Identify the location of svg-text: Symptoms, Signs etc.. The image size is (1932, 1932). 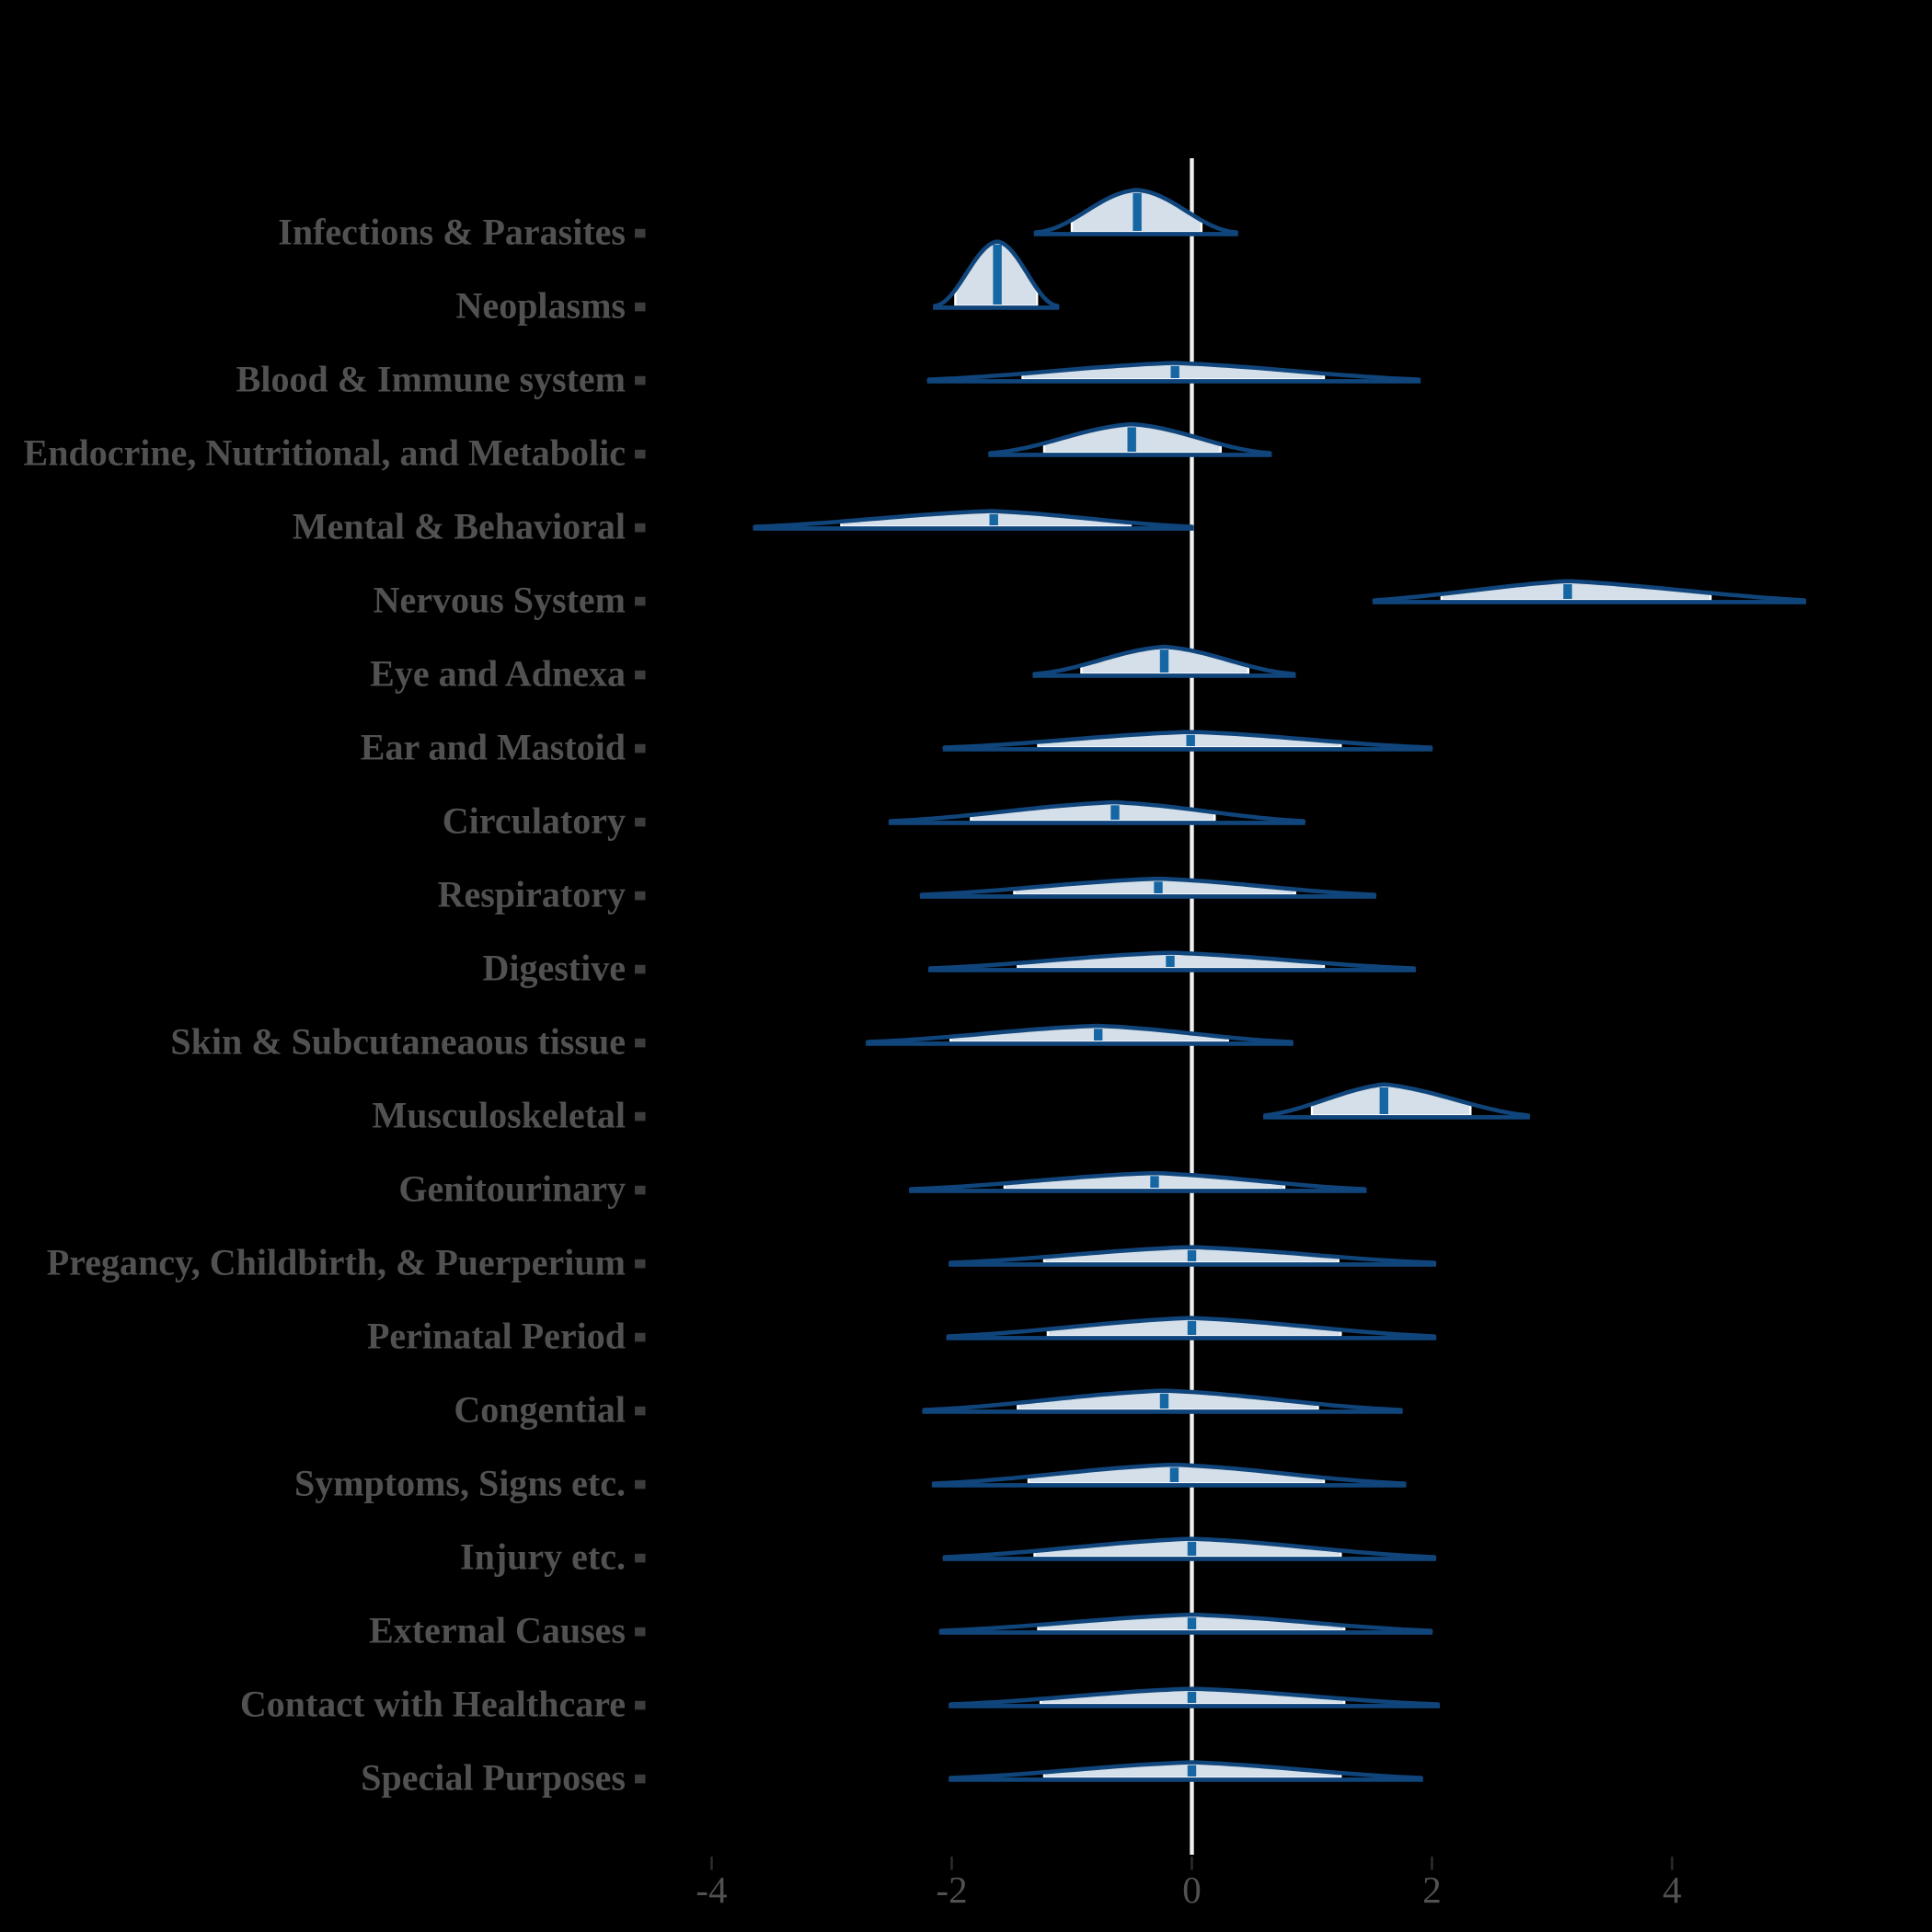
(460, 1483).